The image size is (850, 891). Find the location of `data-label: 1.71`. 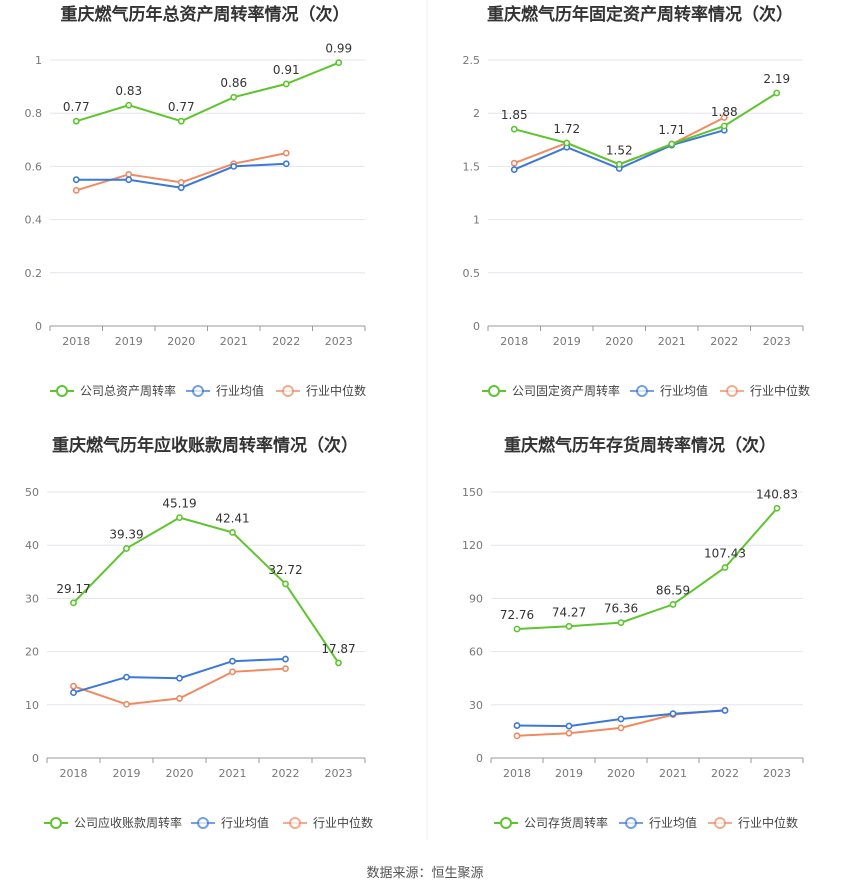

data-label: 1.71 is located at coordinates (671, 130).